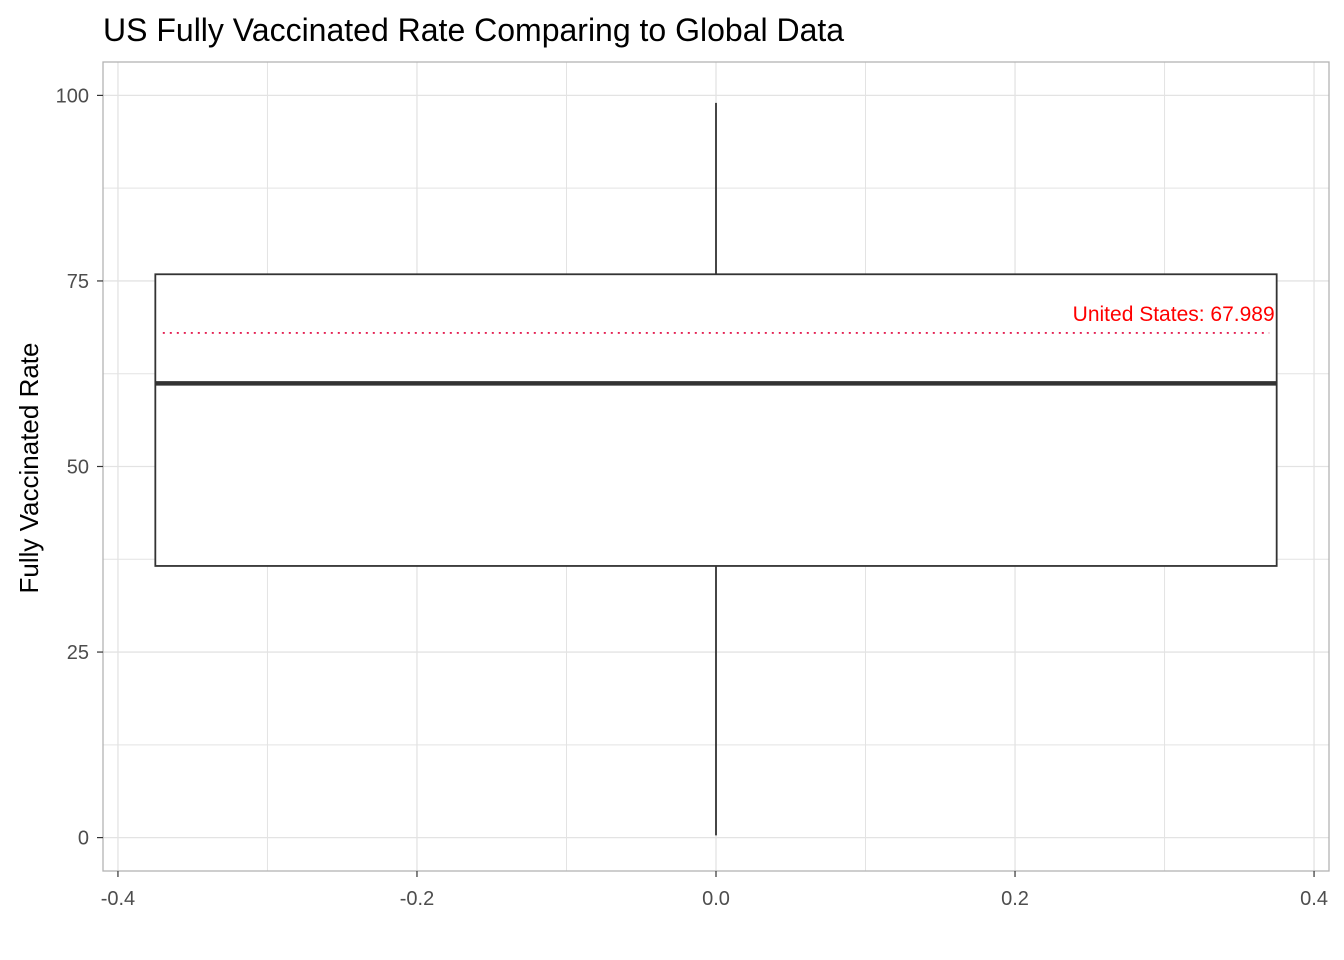  What do you see at coordinates (1015, 899) in the screenshot?
I see `x-tick-label: 0.2` at bounding box center [1015, 899].